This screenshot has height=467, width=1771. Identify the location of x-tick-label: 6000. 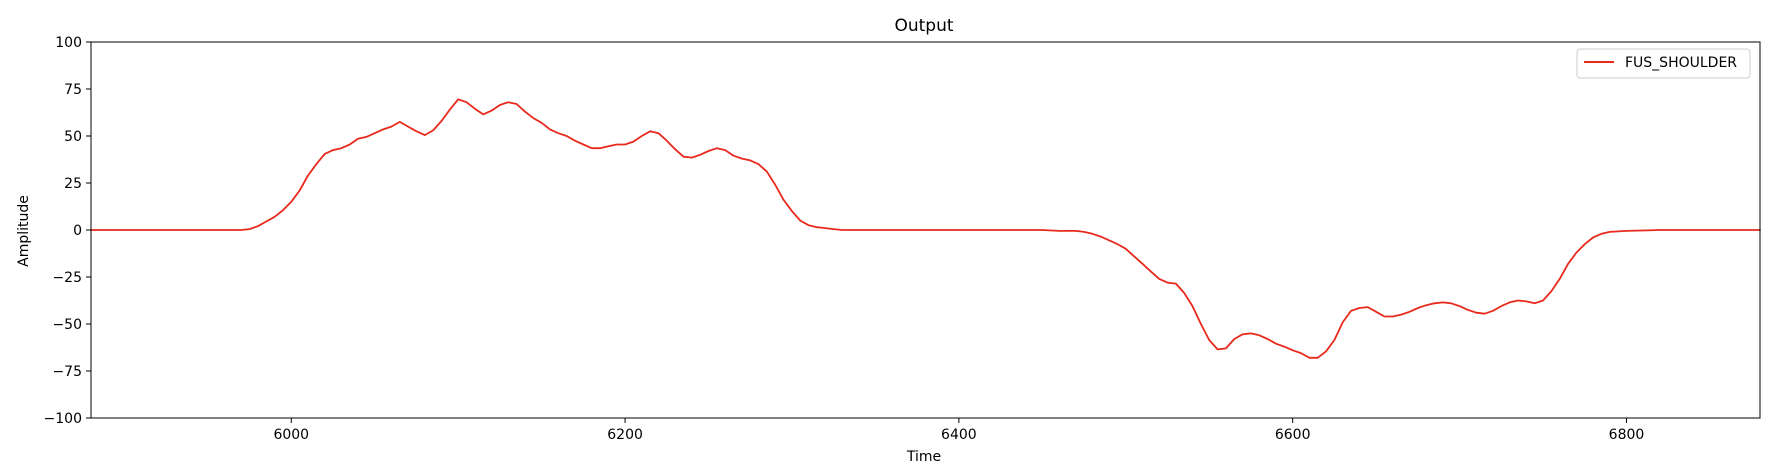
(291, 435).